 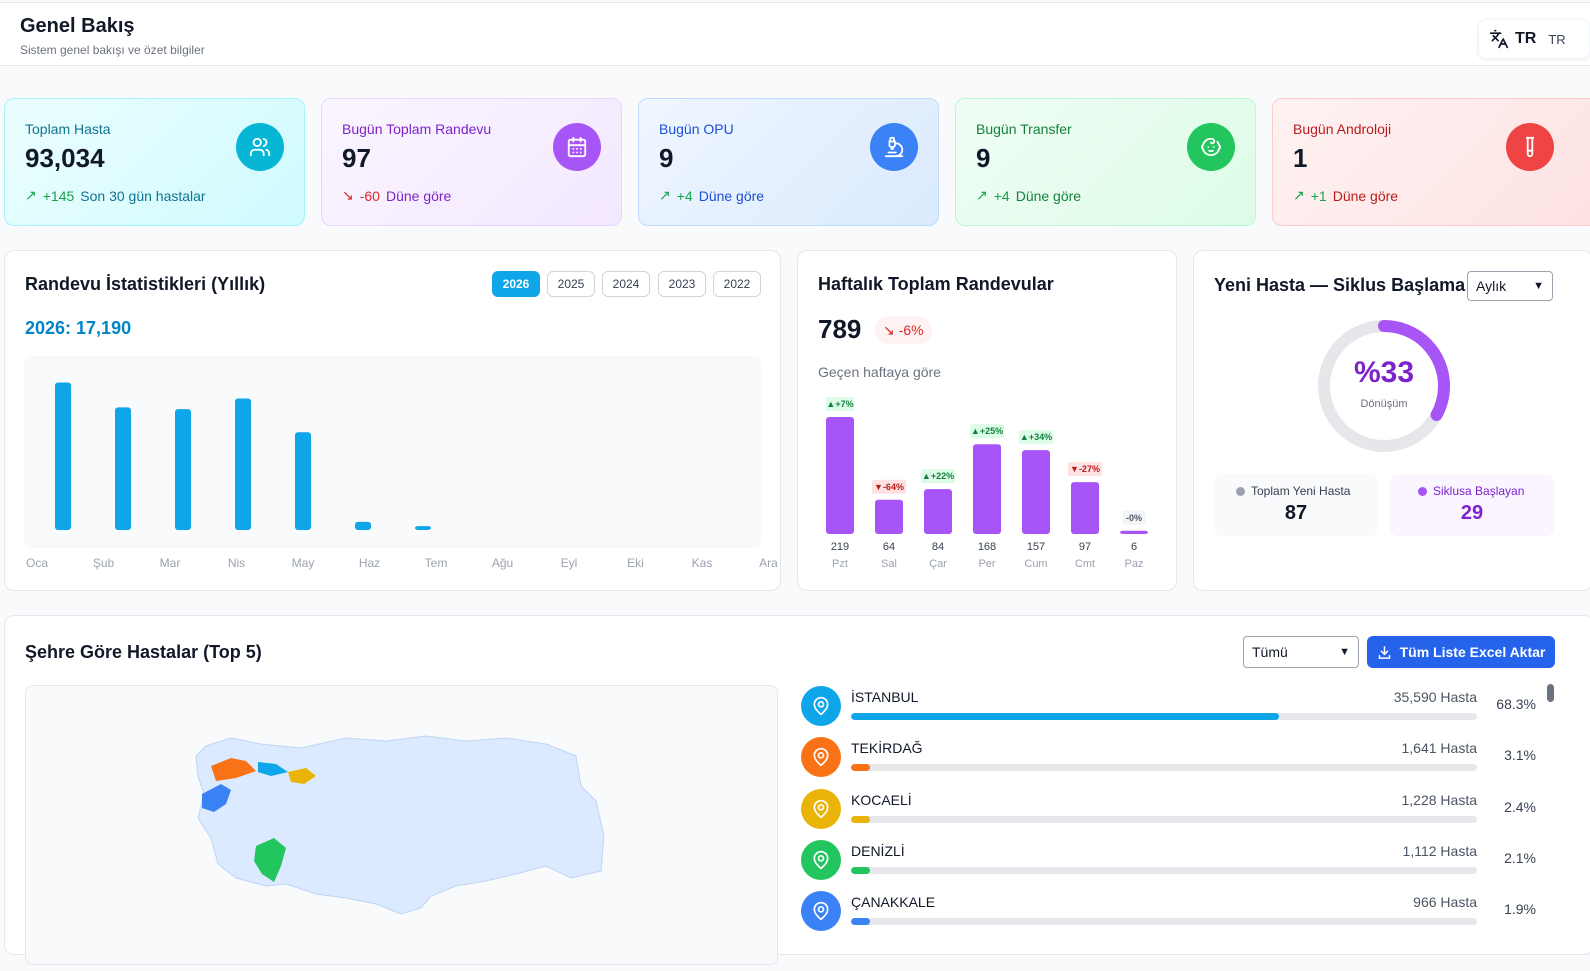 I want to click on card-title: Yeni Hasta — Siklus Başlama, so click(x=1340, y=285).